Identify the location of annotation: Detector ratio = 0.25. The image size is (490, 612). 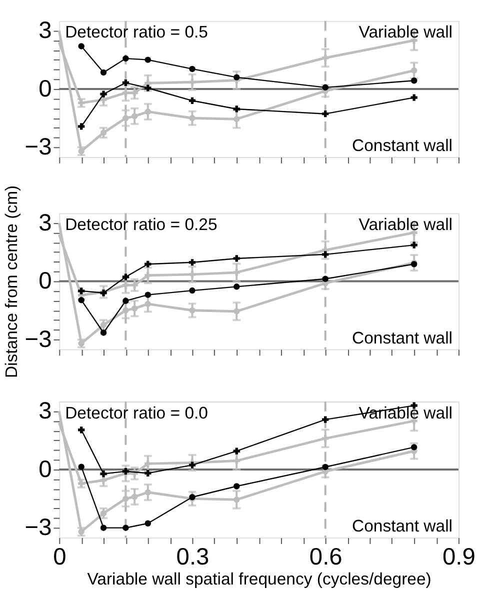
(141, 224).